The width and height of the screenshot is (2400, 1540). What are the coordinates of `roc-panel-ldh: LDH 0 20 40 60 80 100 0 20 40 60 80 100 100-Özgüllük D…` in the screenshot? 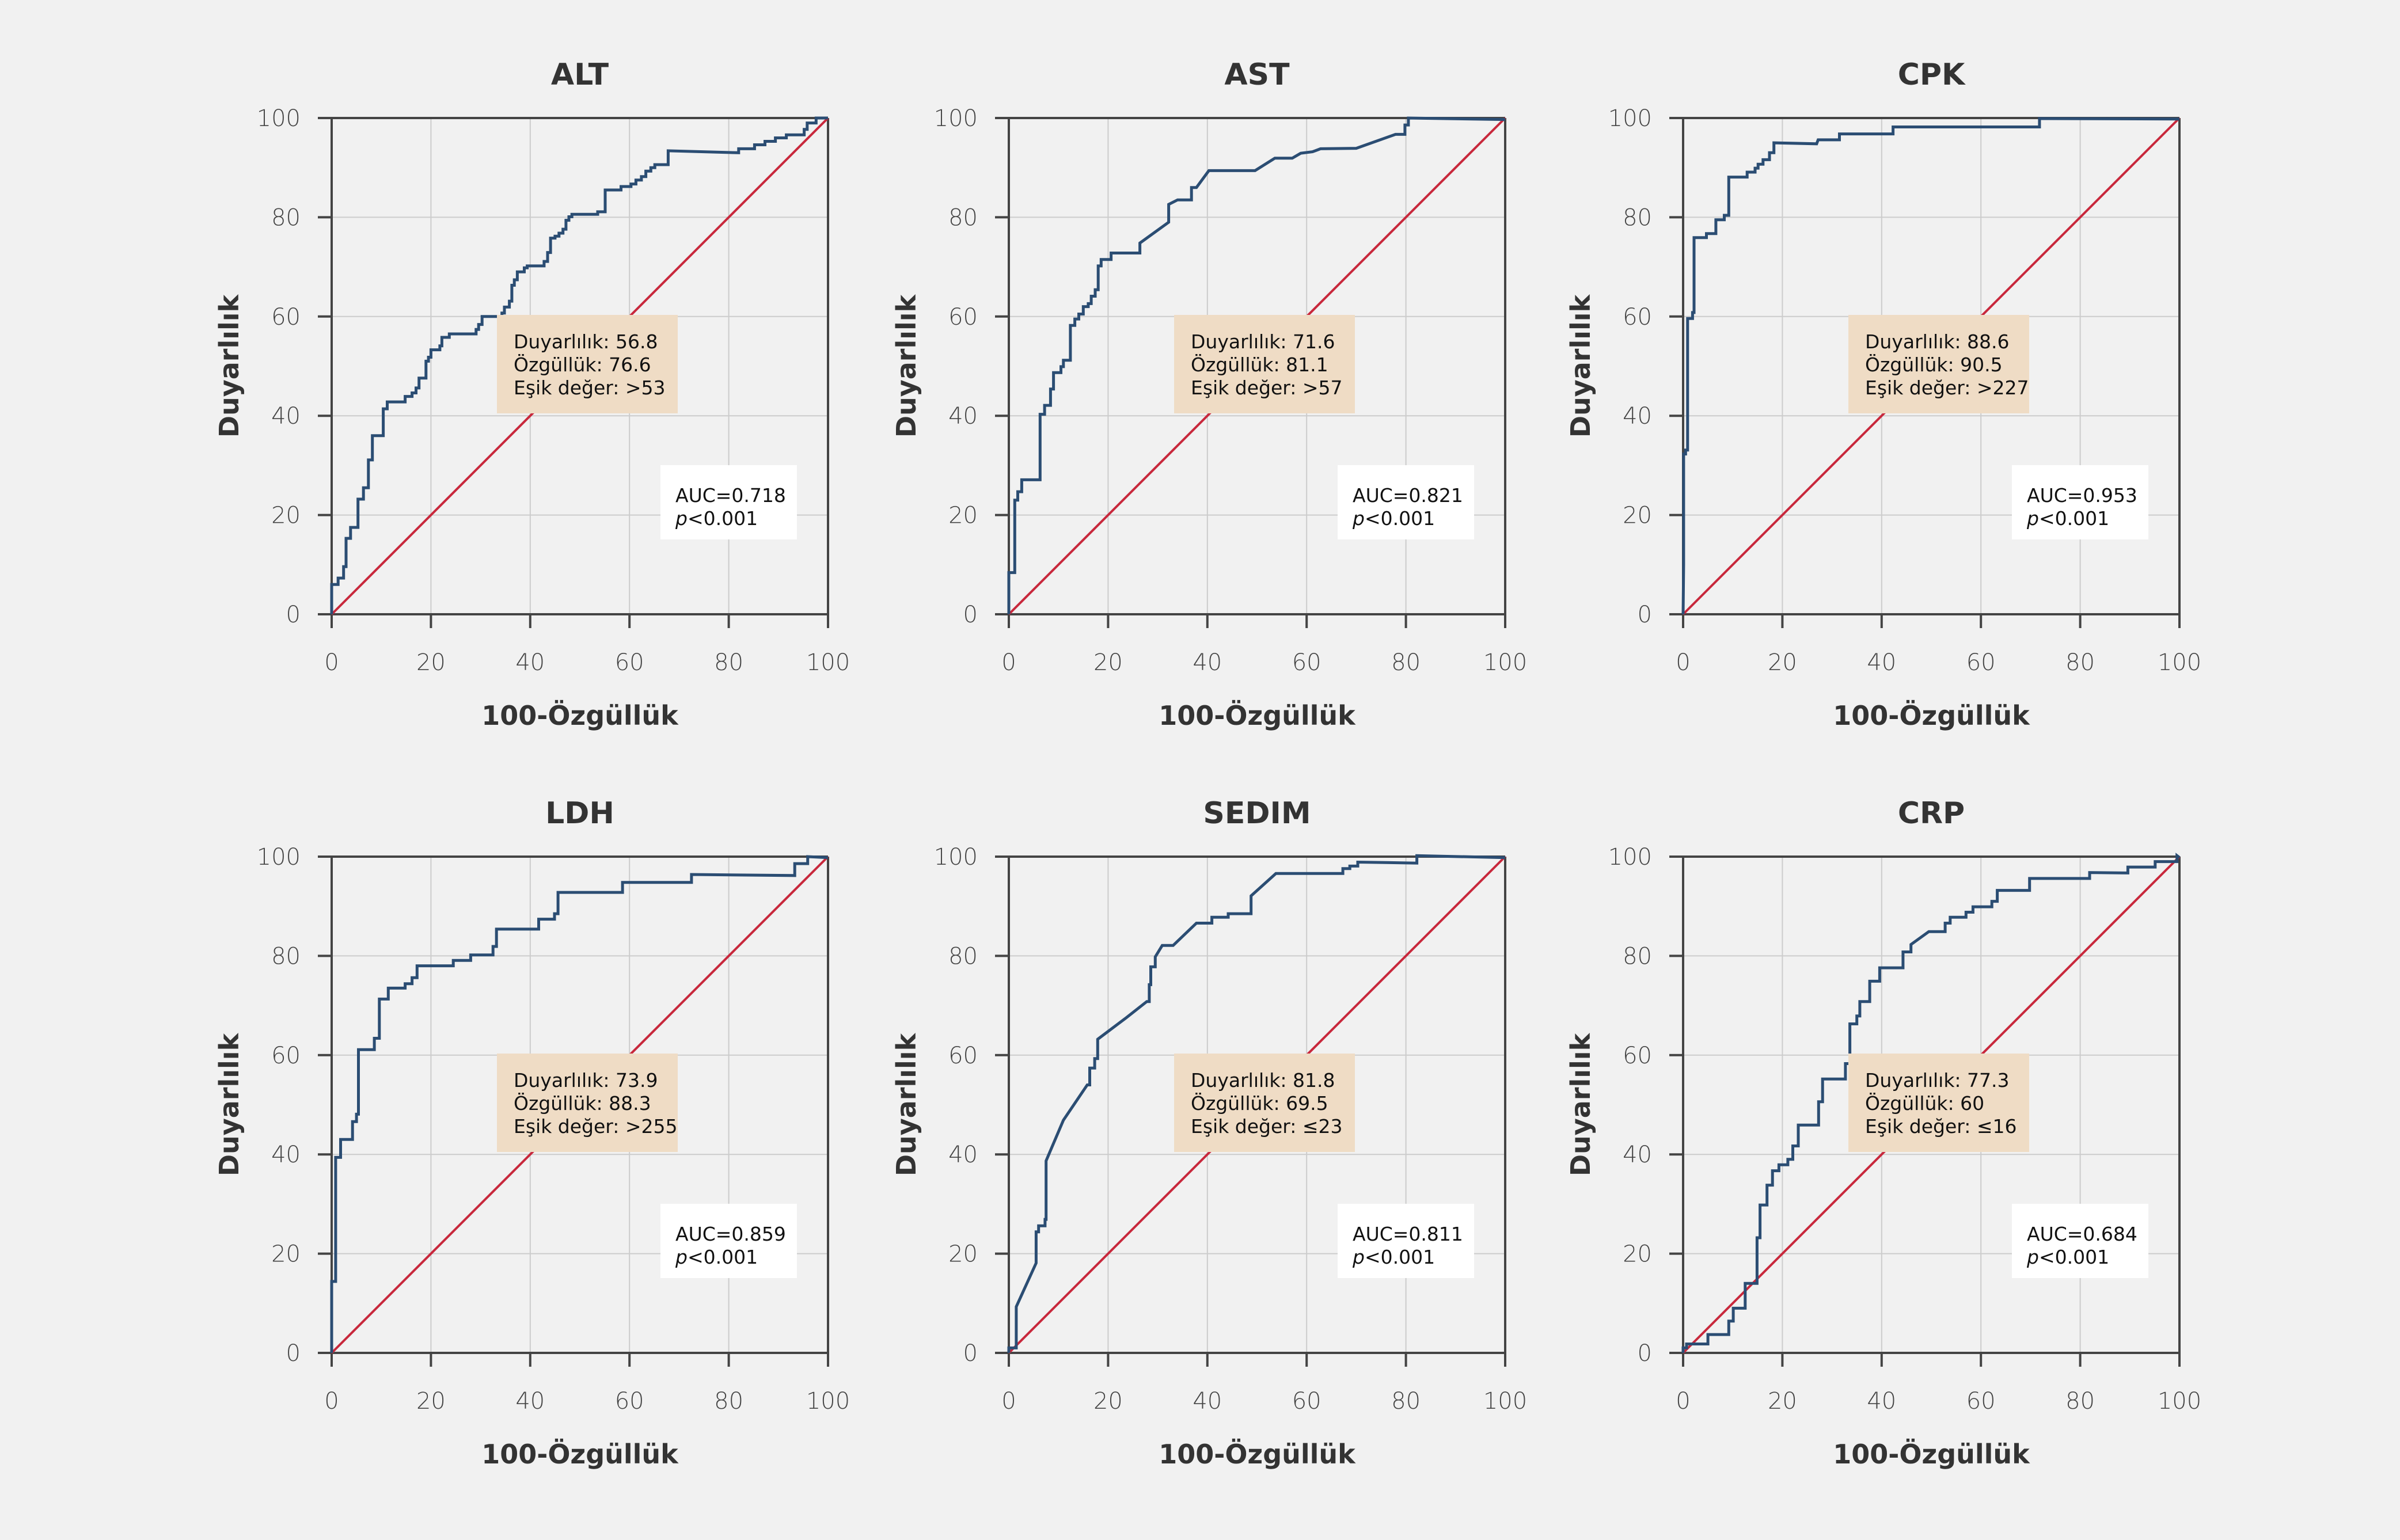 It's located at (532, 1133).